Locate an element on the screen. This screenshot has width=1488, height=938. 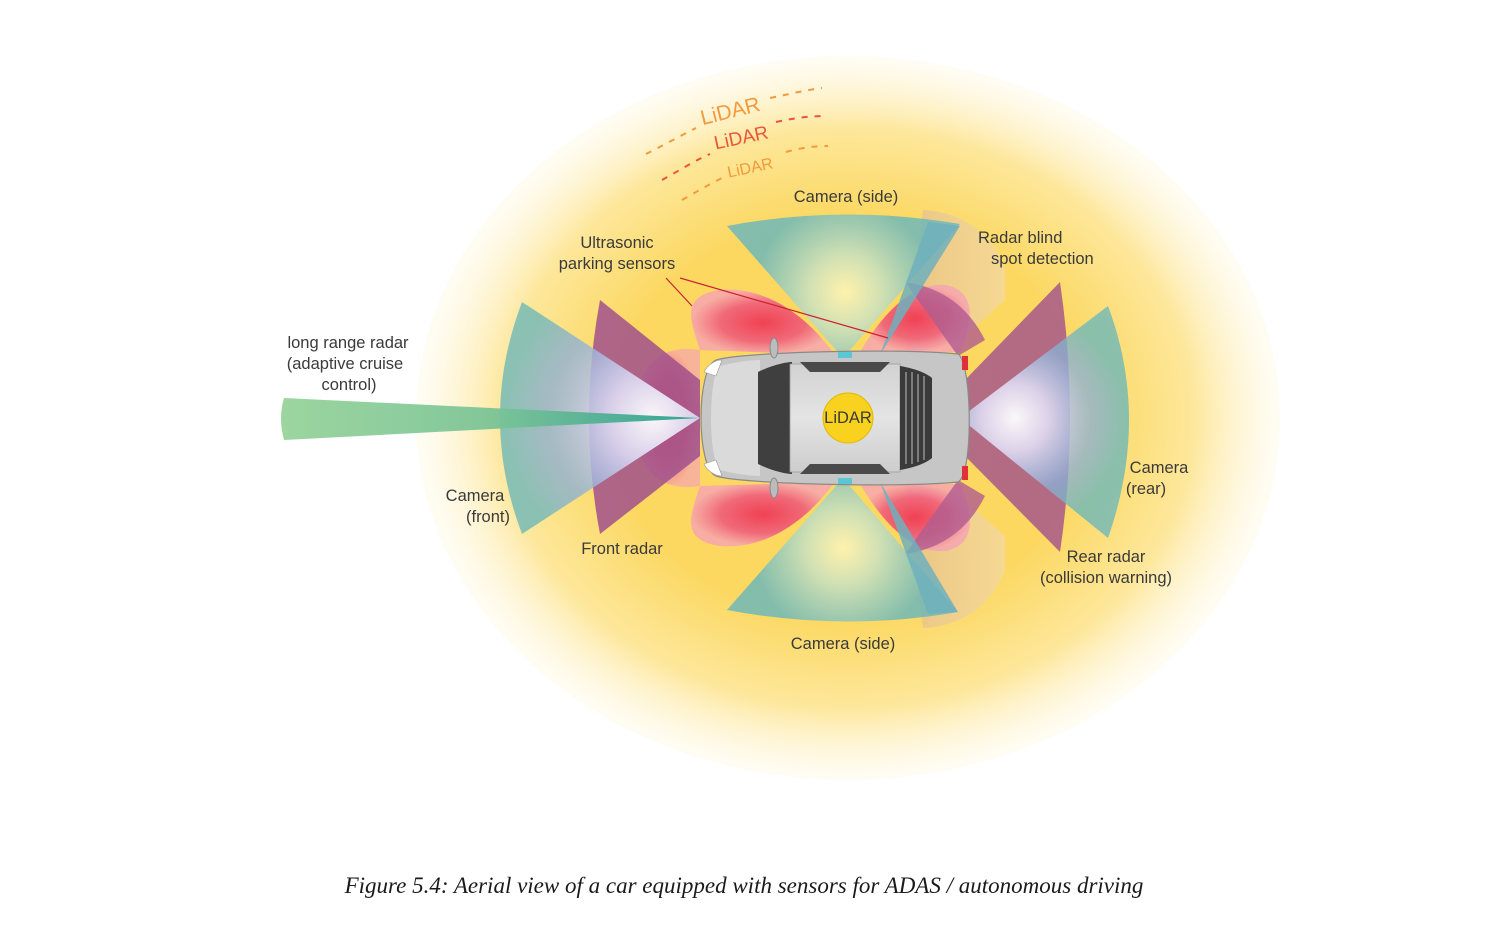
camera-side-top-overlap is located at coordinates (920, 288).